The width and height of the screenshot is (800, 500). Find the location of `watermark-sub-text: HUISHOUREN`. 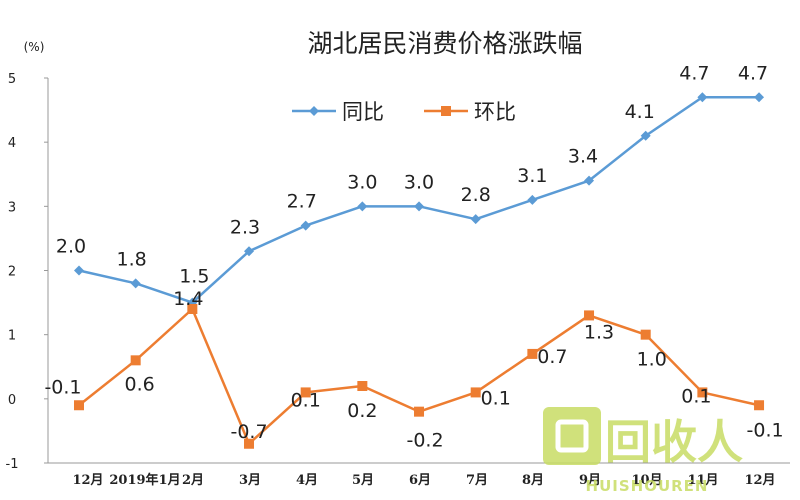

watermark-sub-text: HUISHOUREN is located at coordinates (647, 486).